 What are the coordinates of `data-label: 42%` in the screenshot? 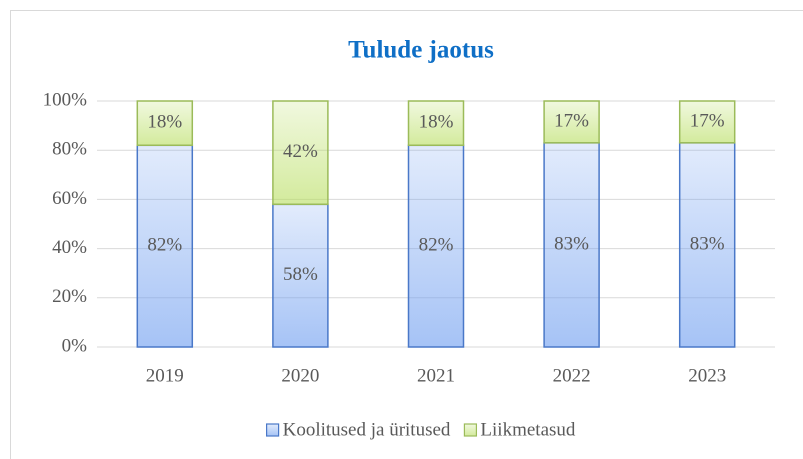 It's located at (300, 151).